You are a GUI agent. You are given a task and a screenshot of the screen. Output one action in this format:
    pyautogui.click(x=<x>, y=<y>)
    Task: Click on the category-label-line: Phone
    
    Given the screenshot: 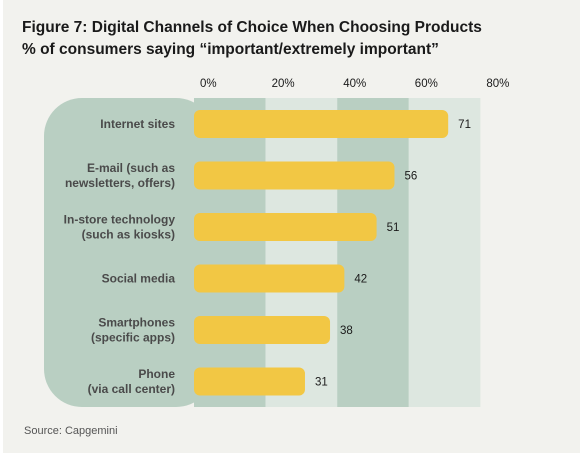 What is the action you would take?
    pyautogui.click(x=156, y=374)
    